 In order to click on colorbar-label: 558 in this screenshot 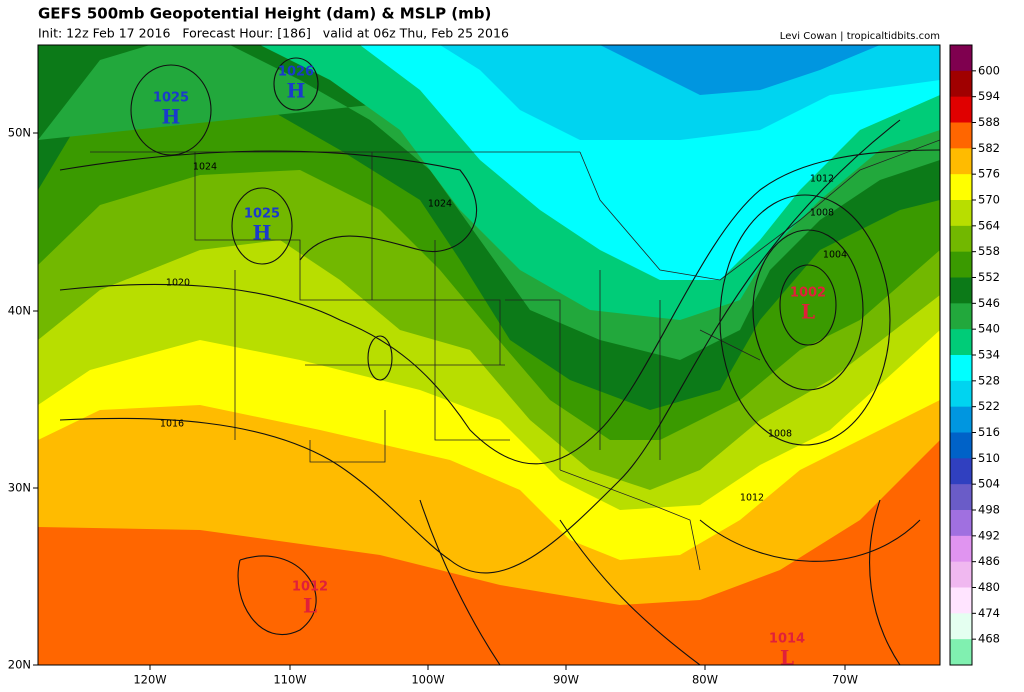, I will do `click(989, 251)`.